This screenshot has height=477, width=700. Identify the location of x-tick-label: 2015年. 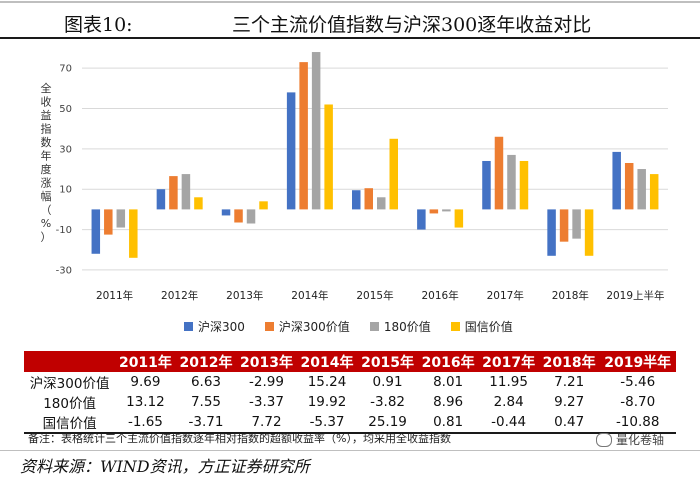
(374, 295).